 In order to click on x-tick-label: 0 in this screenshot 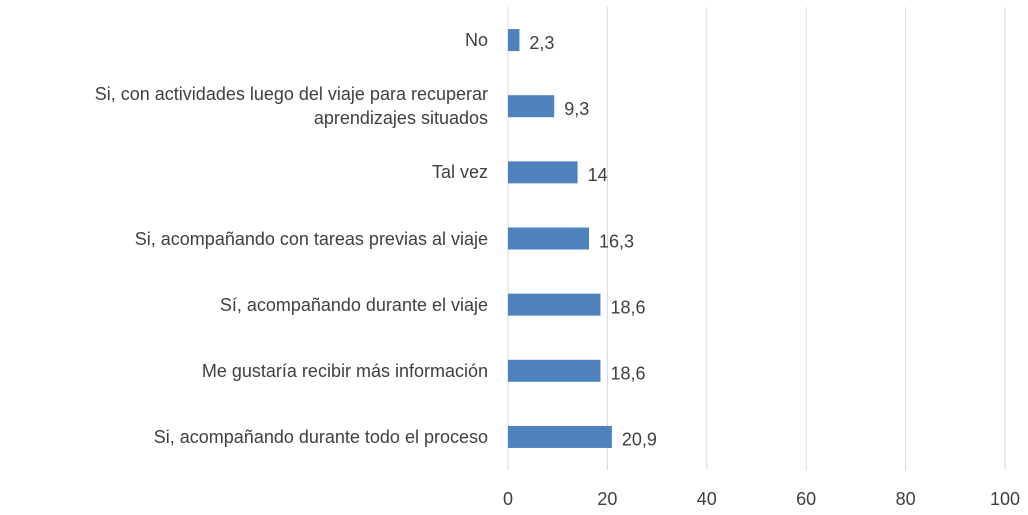, I will do `click(508, 499)`.